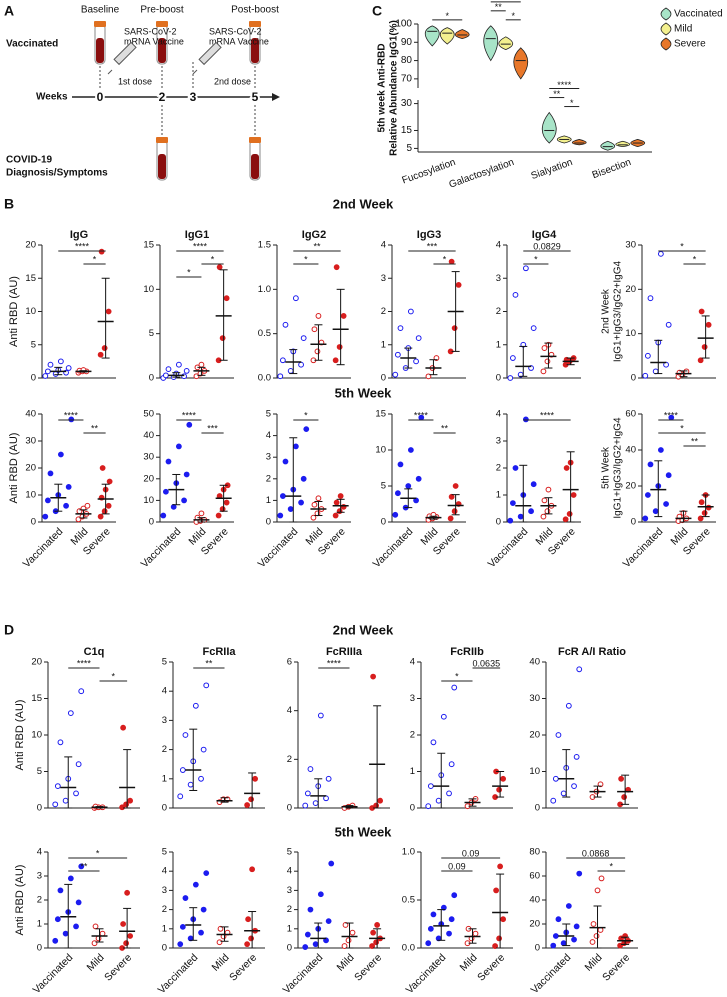  What do you see at coordinates (467, 652) in the screenshot?
I see `plot-title: FcRIIb` at bounding box center [467, 652].